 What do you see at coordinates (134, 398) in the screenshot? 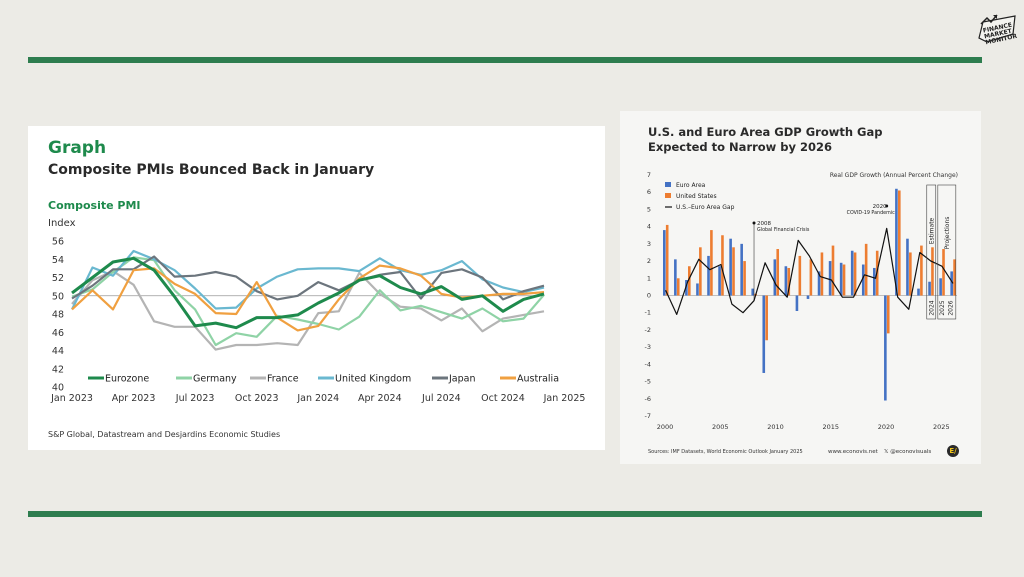
I see `x-tick-label: Apr 2023` at bounding box center [134, 398].